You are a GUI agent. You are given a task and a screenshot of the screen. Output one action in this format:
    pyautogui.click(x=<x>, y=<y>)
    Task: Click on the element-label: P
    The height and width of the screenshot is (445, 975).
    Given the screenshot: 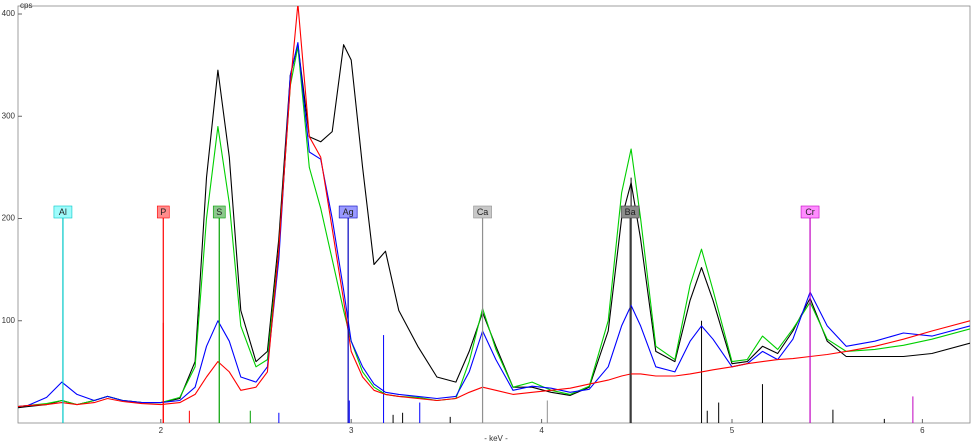 What is the action you would take?
    pyautogui.click(x=163, y=212)
    